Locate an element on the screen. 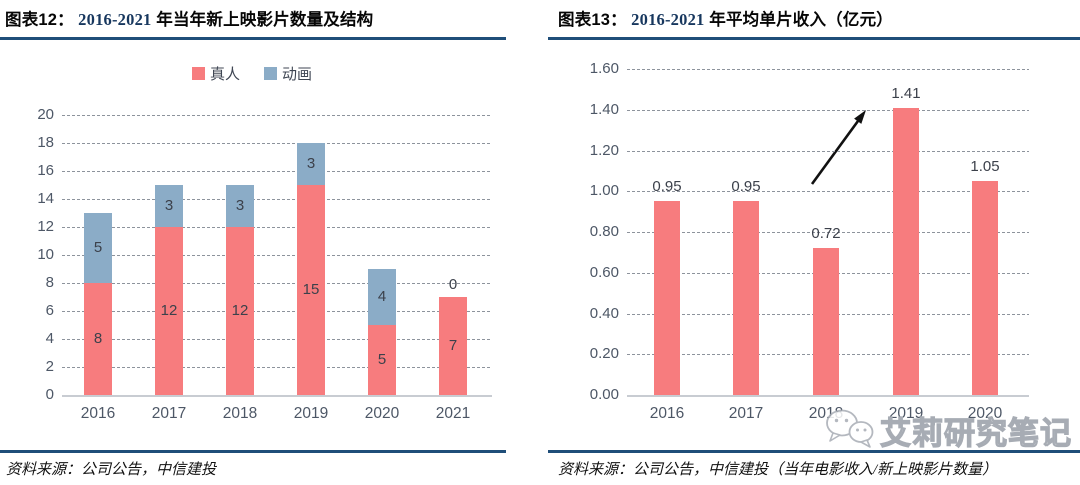 This screenshot has width=1080, height=485. source-note: 资料来源：公司公告，中信建投（当年电影收入/新上映影片数量） is located at coordinates (778, 470).